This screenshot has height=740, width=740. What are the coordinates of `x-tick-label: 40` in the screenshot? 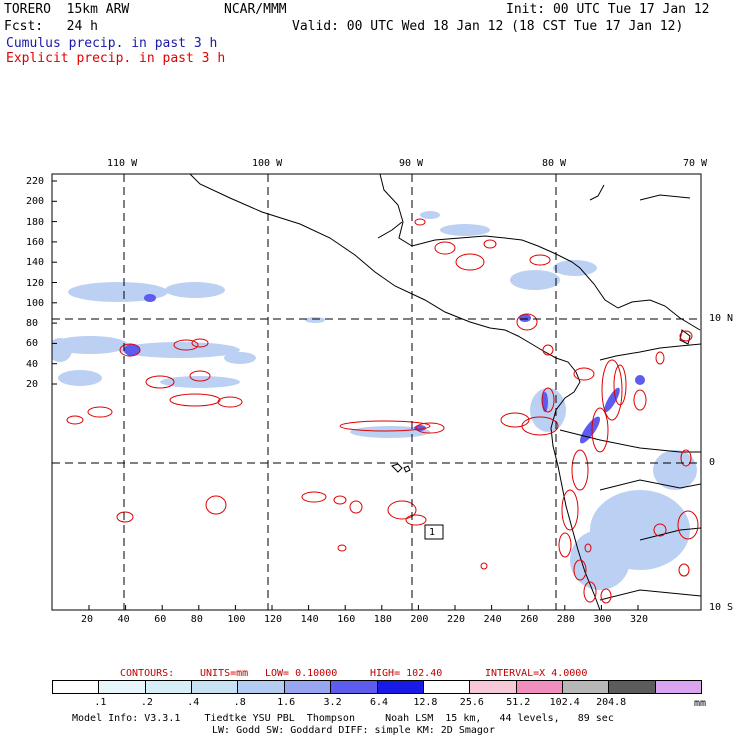 It's located at (123, 619).